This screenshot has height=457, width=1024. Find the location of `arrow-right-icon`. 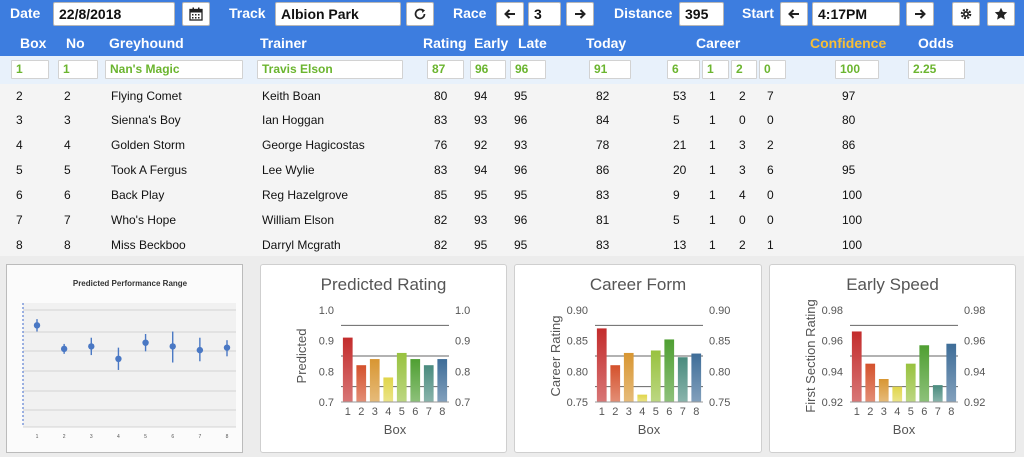

arrow-right-icon is located at coordinates (920, 14).